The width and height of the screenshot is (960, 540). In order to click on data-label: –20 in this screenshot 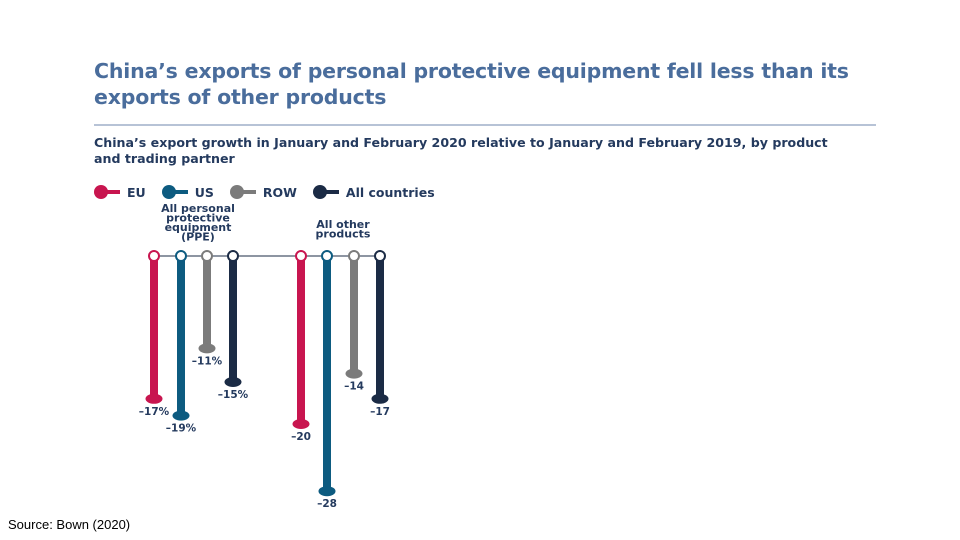, I will do `click(301, 437)`.